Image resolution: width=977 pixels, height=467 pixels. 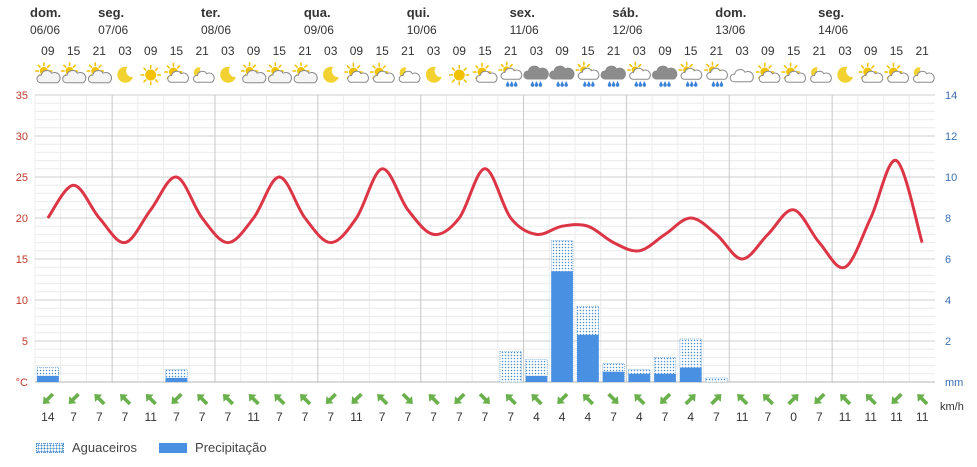 I want to click on storm-rain-icon, so click(x=665, y=76).